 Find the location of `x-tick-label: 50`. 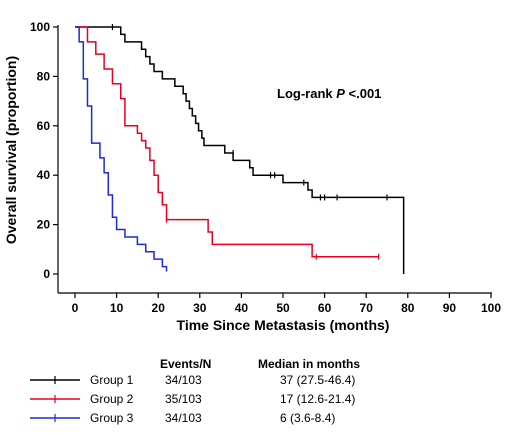

x-tick-label: 50 is located at coordinates (283, 308).